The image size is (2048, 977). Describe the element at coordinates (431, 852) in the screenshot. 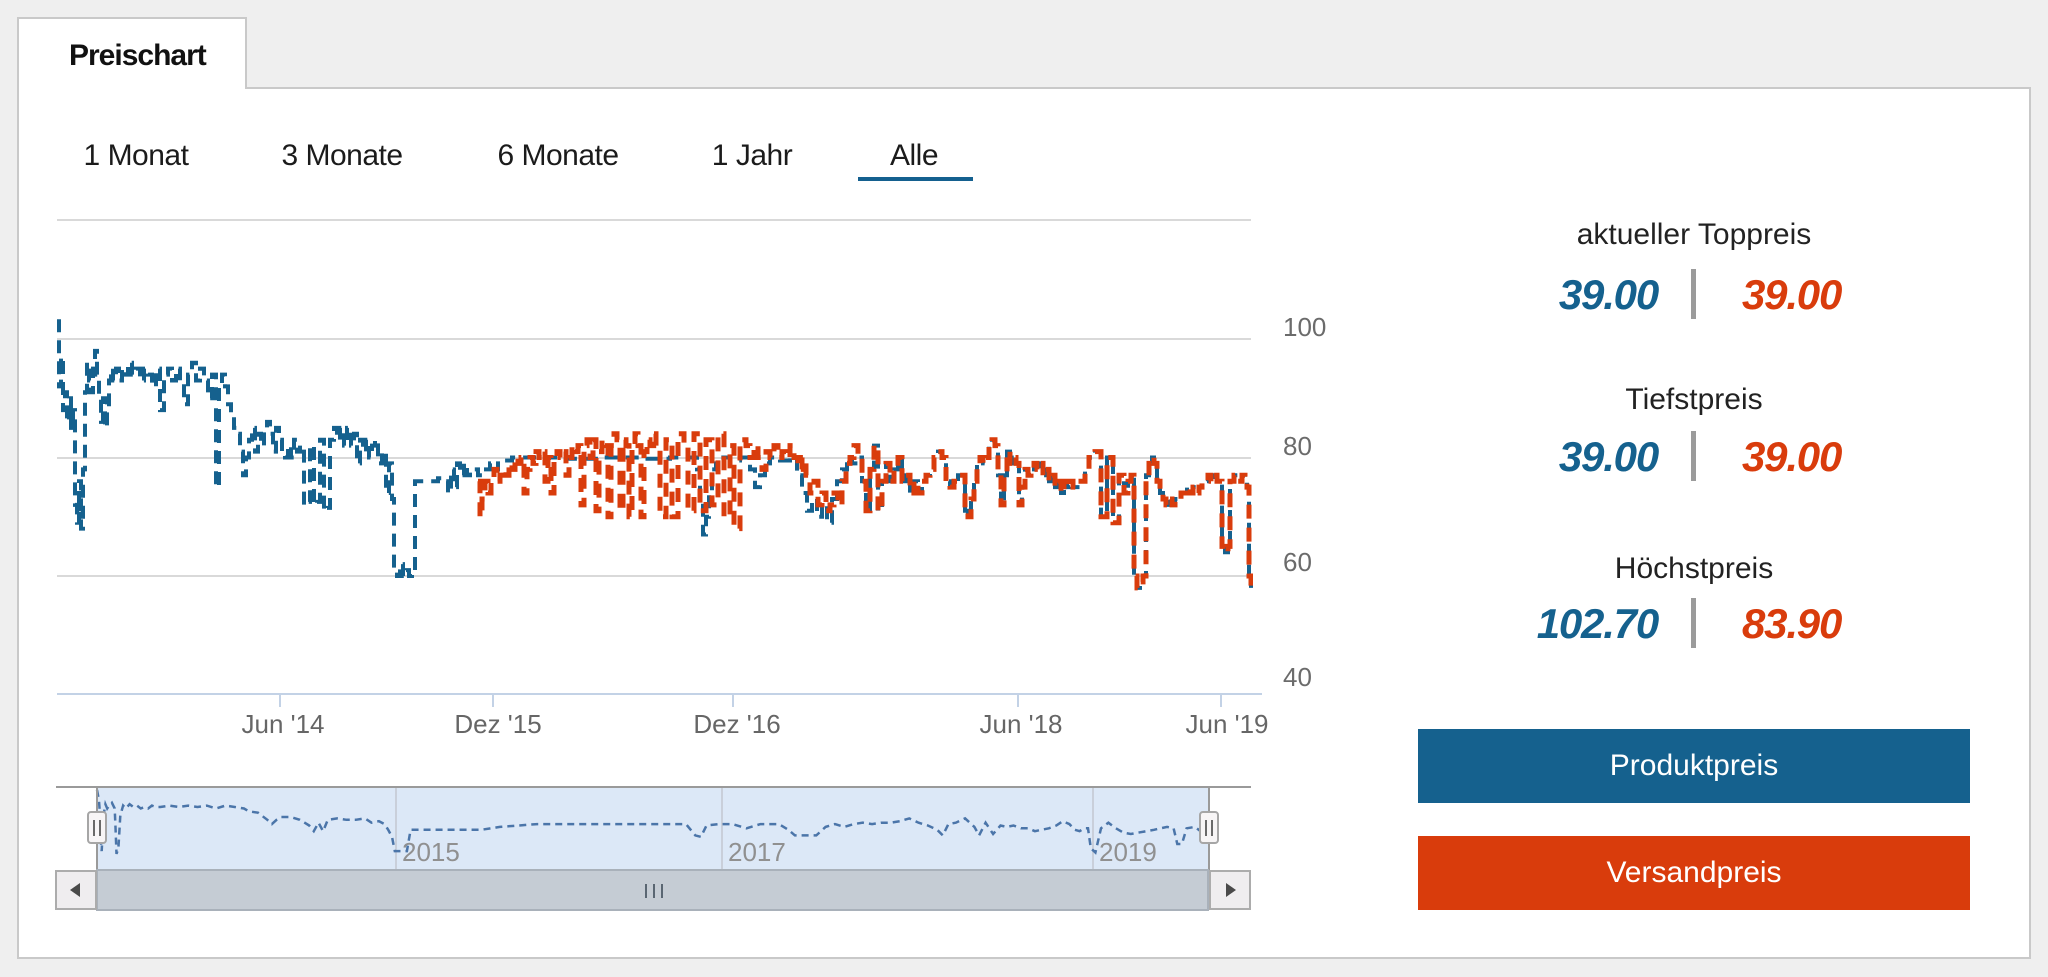

I see `svg-text: 2015` at that location.